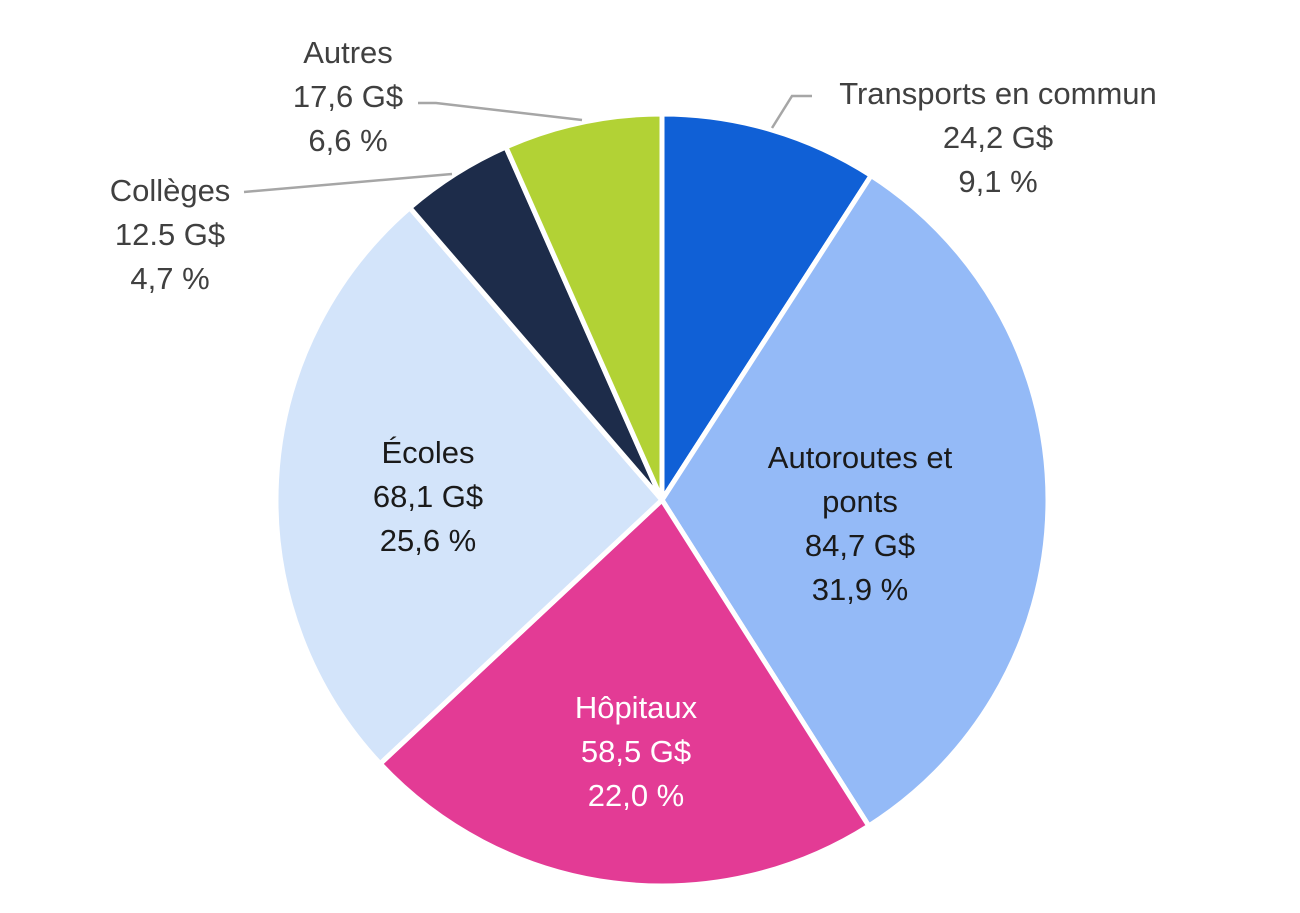 The width and height of the screenshot is (1300, 913). I want to click on value-label-colleges: 12.5 G$, so click(170, 234).